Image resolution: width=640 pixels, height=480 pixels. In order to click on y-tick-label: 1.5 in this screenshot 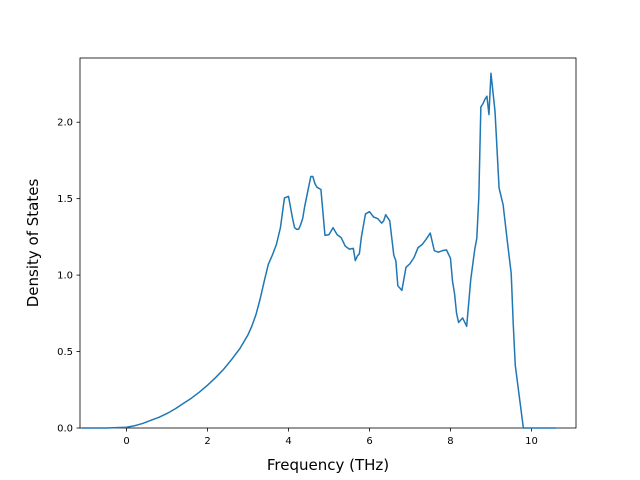, I will do `click(65, 199)`.